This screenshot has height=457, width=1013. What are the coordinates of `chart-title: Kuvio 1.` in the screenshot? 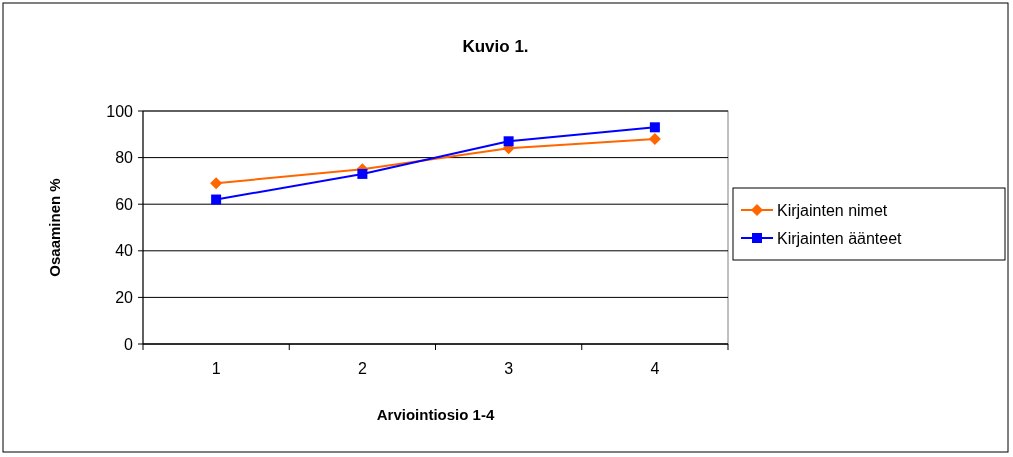 It's located at (495, 46).